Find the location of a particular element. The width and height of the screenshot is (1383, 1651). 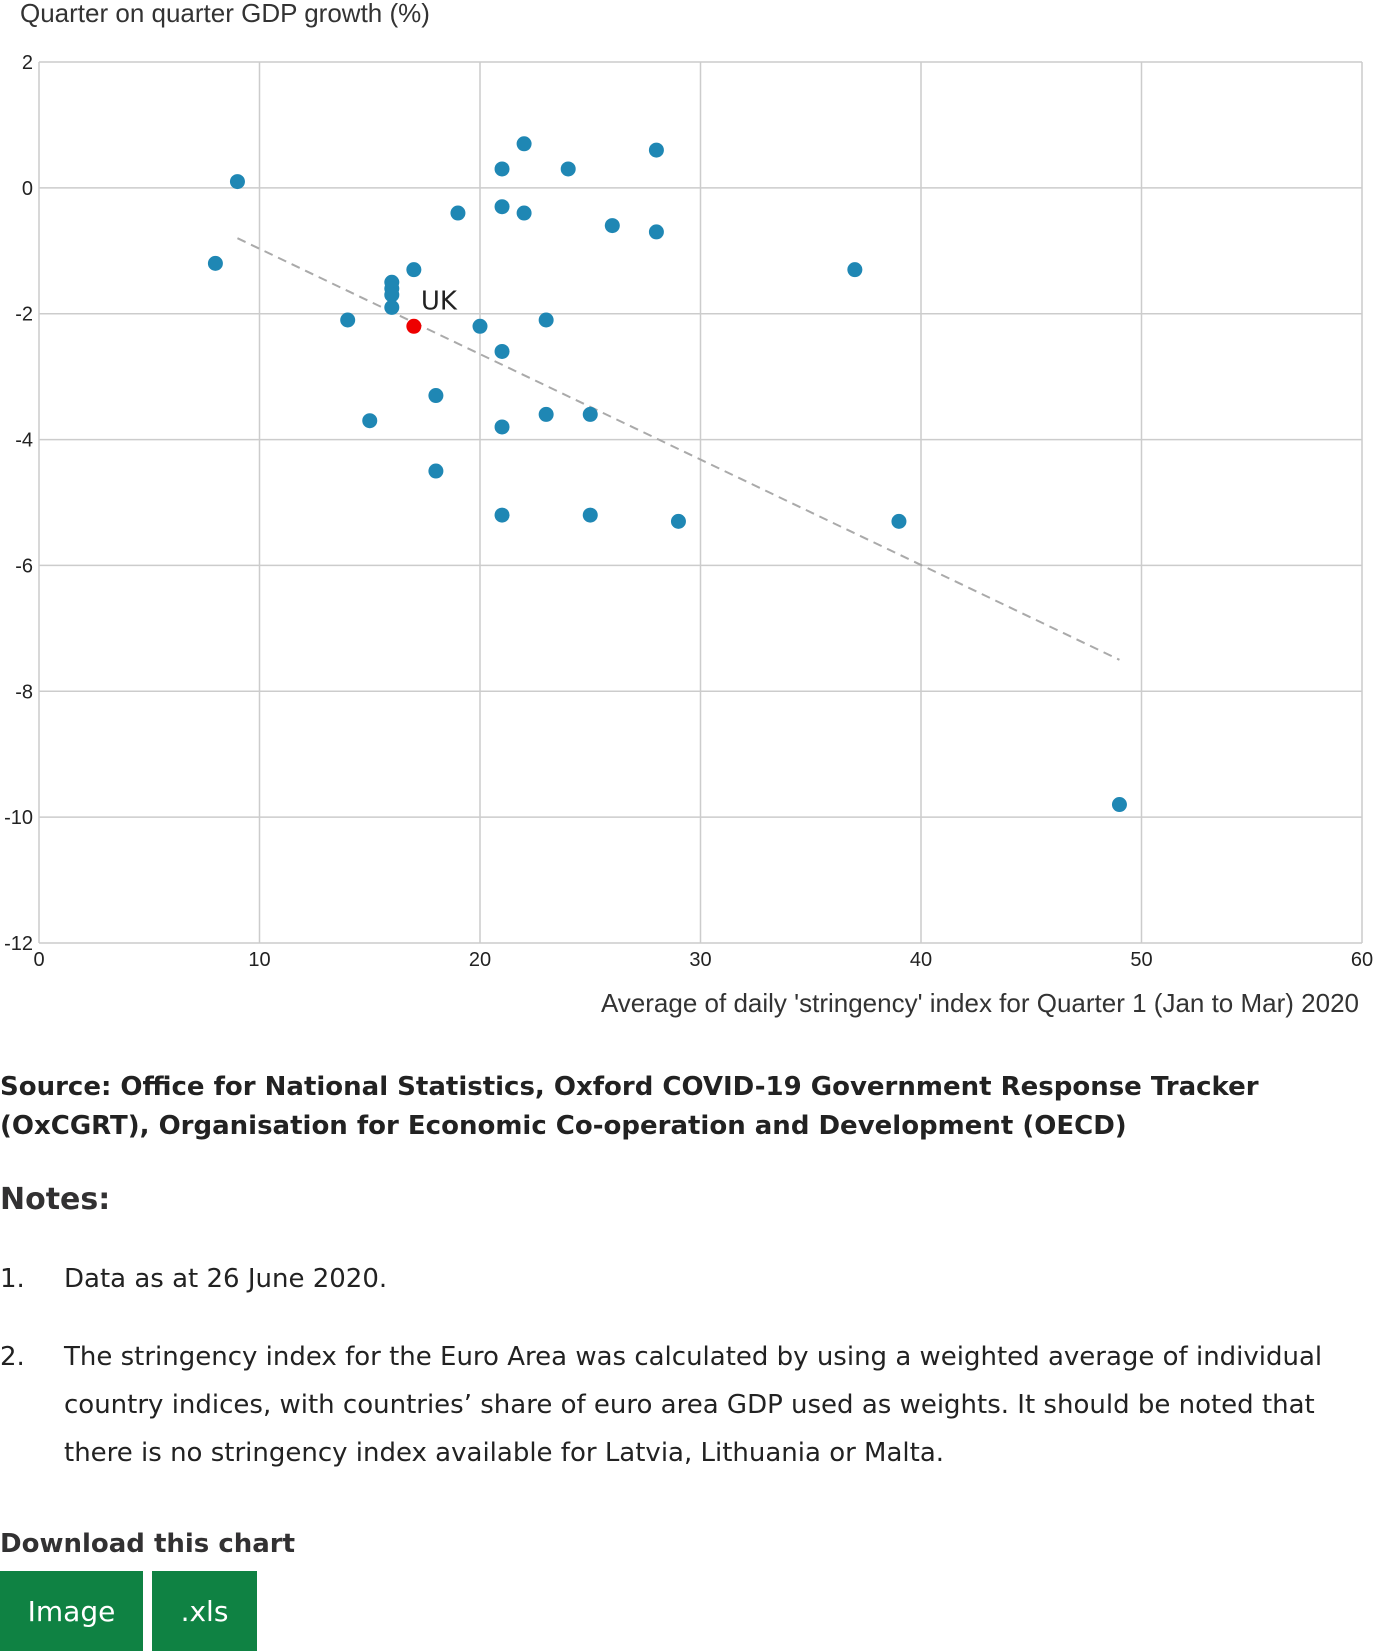

download-image-button: Image is located at coordinates (71, 1611).